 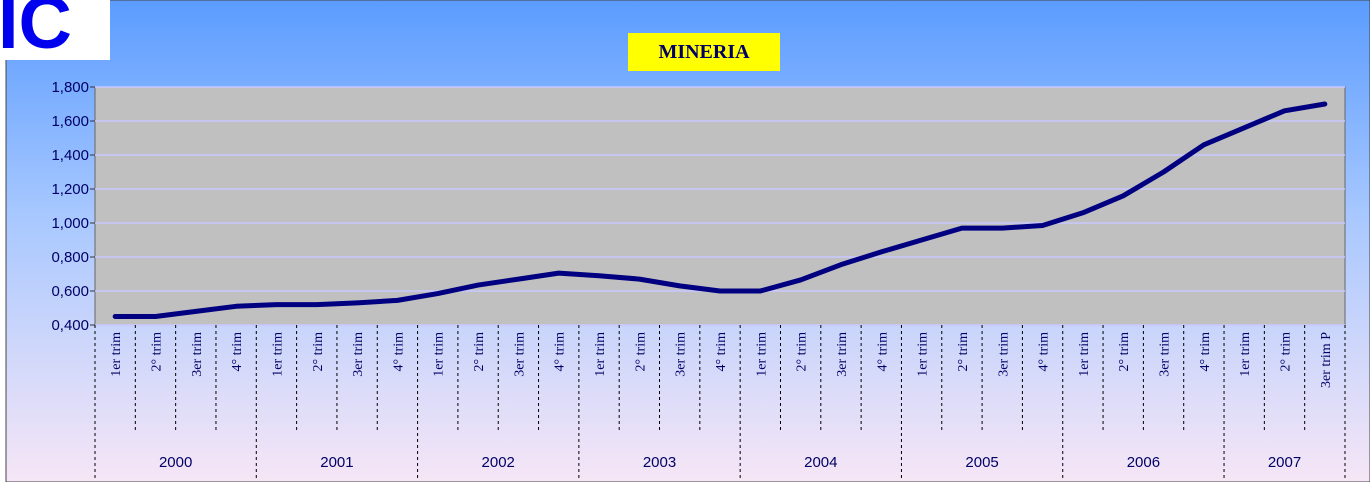 I want to click on y-tick-label: 1,200, so click(x=70, y=189).